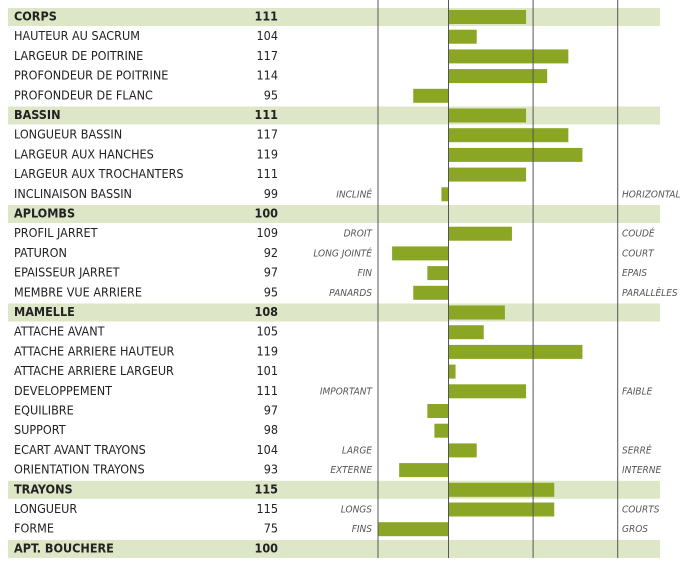 Image resolution: width=681 pixels, height=569 pixels. What do you see at coordinates (80, 449) in the screenshot?
I see `category-label: ECART AVANT TRAYONS` at bounding box center [80, 449].